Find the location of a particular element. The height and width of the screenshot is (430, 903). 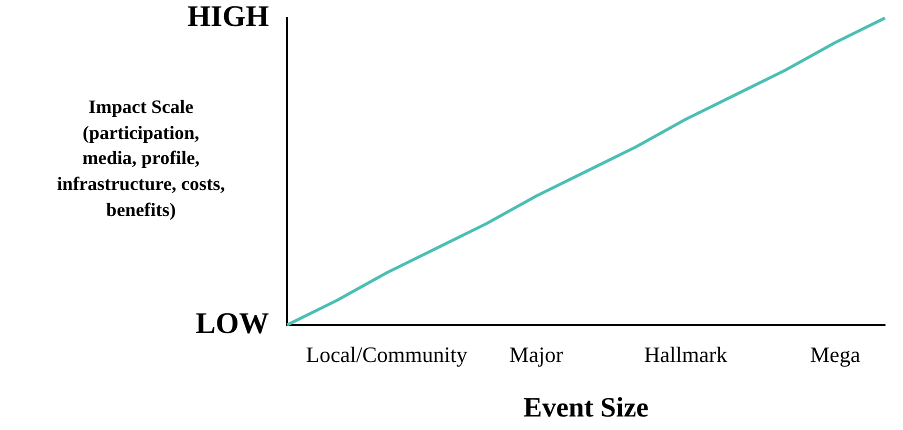

x-tick-label: Local/Community is located at coordinates (387, 354).